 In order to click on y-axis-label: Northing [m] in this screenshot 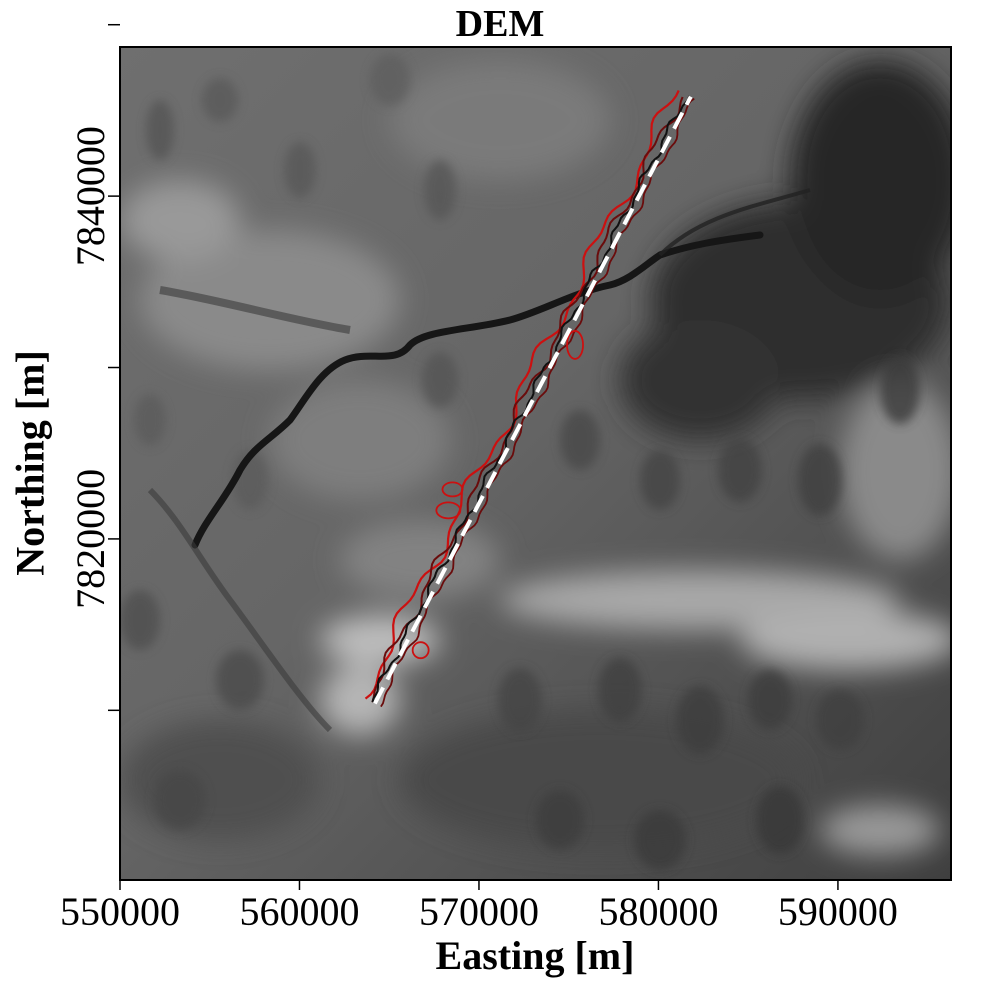, I will do `click(30, 463)`.